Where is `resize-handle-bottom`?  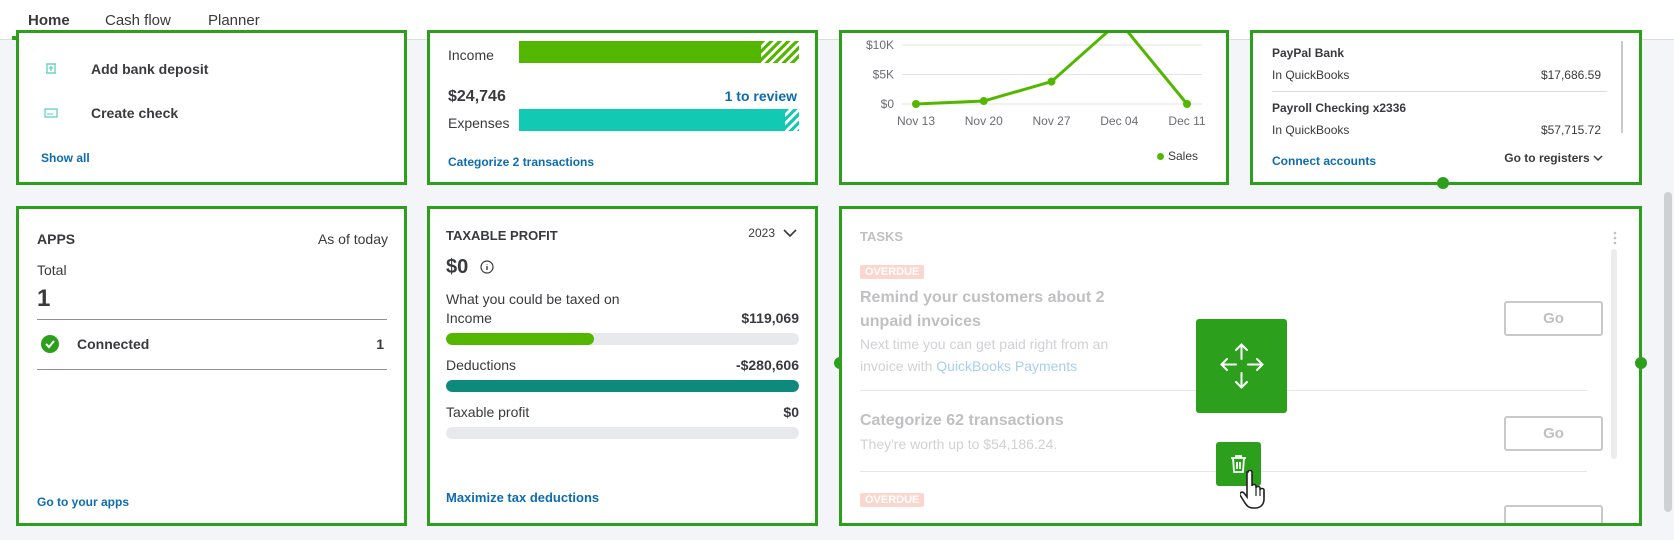
resize-handle-bottom is located at coordinates (1443, 183).